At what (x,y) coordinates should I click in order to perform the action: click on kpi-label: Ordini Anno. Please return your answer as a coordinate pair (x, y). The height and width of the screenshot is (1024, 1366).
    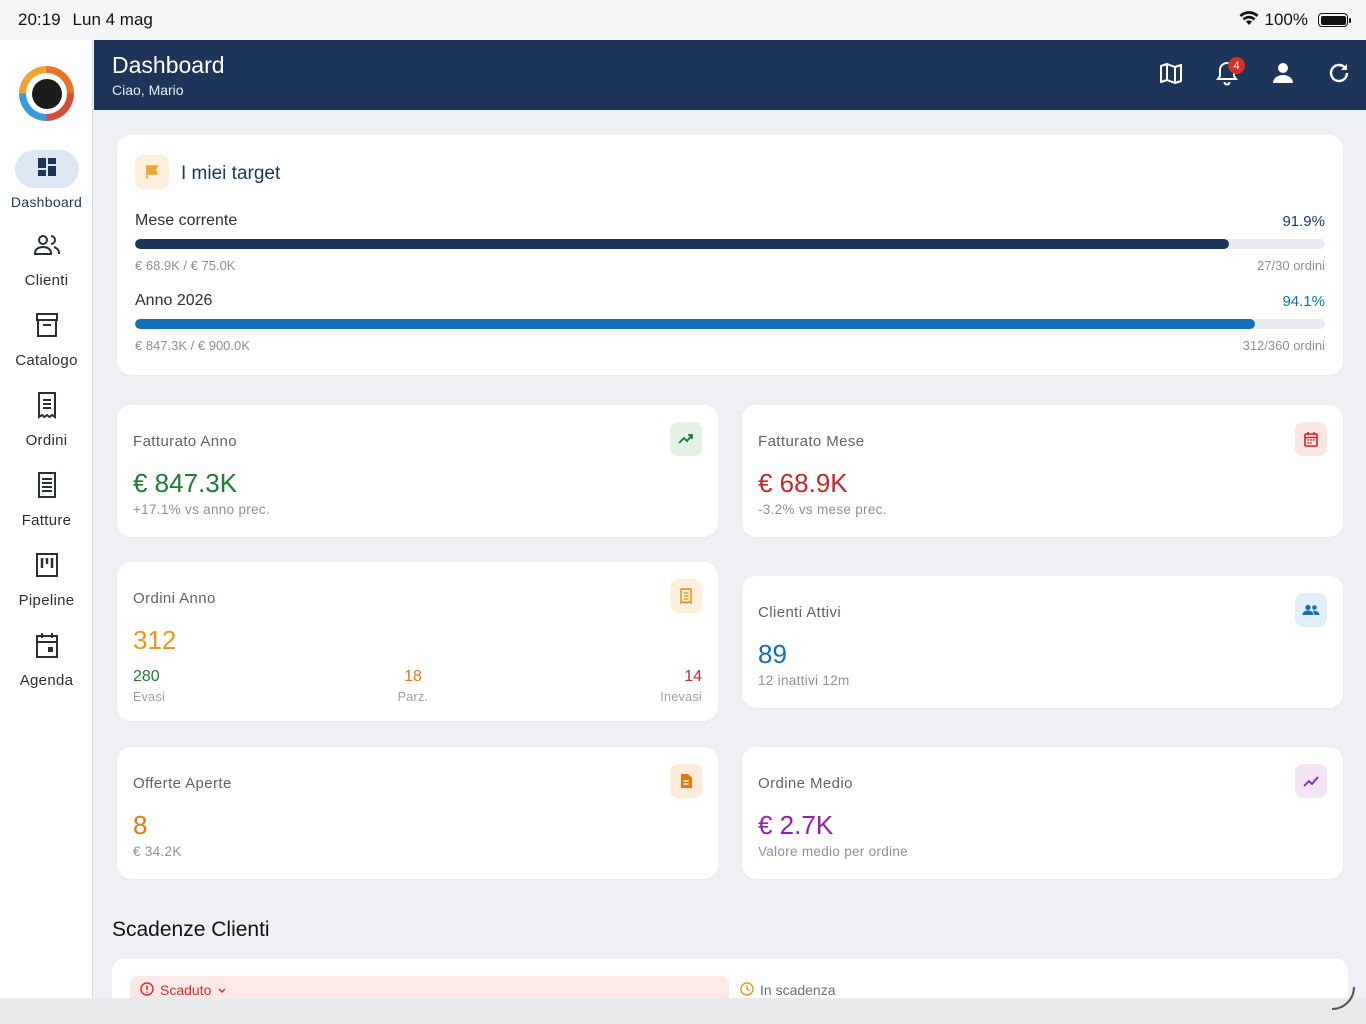
    Looking at the image, I should click on (174, 598).